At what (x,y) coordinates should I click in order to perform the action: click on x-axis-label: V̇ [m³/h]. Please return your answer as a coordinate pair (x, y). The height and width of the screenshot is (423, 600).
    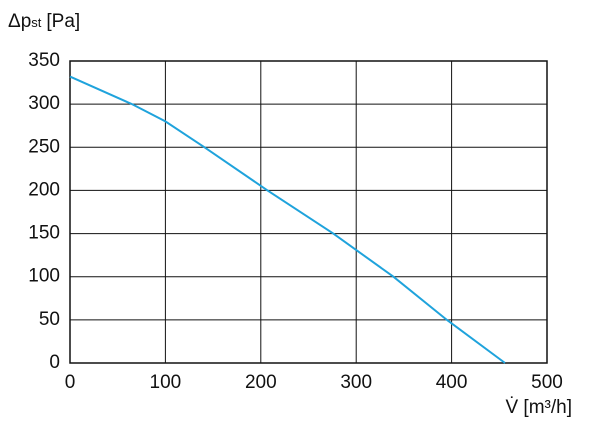
    Looking at the image, I should click on (538, 407).